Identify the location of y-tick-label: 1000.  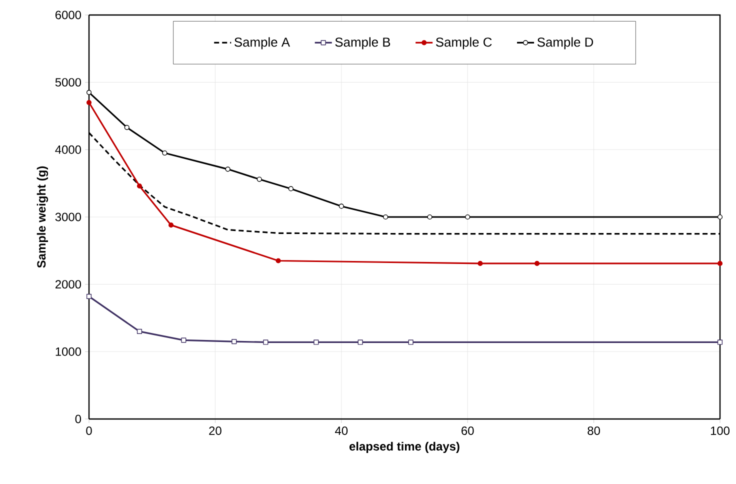
(69, 351).